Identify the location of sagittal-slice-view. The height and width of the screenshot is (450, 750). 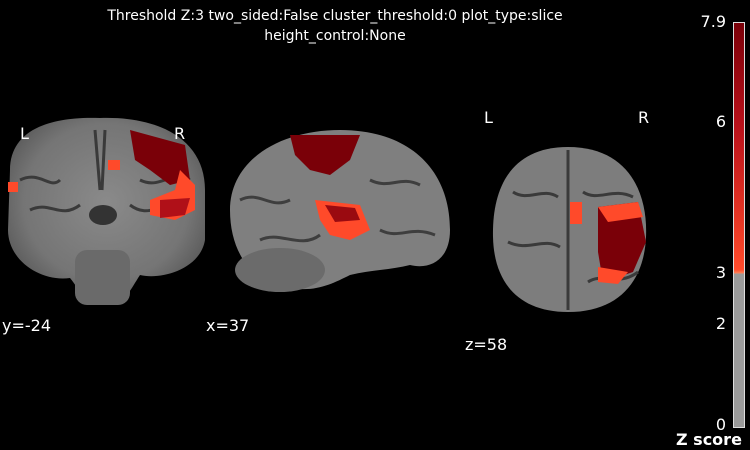
(340, 211).